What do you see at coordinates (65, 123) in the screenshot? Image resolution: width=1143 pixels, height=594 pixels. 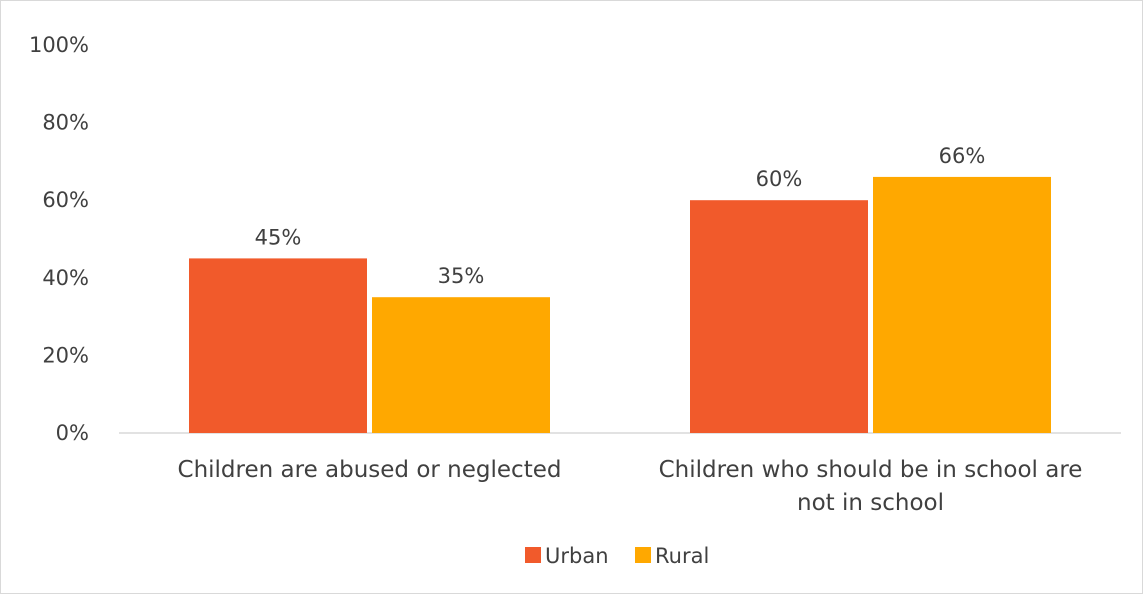 I see `y-tick-label: 80%` at bounding box center [65, 123].